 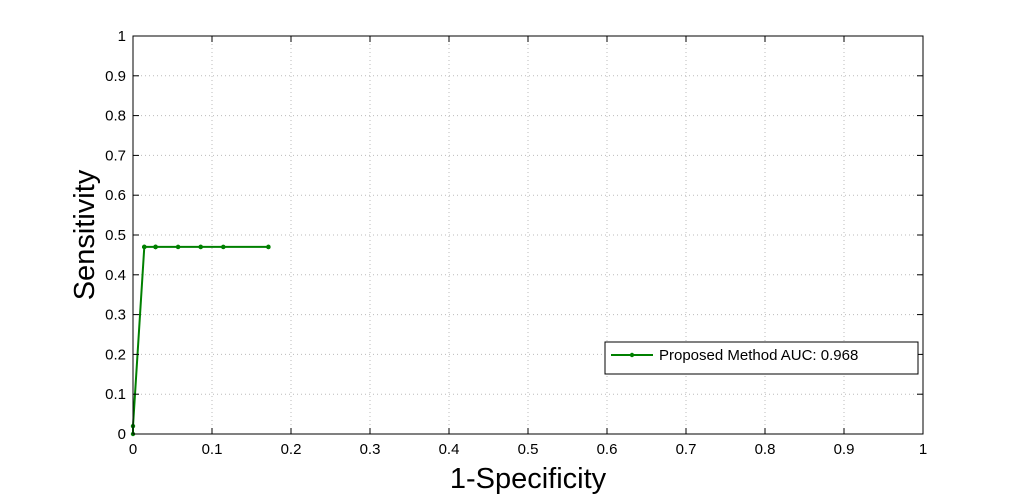 What do you see at coordinates (632, 355) in the screenshot?
I see `legend-marker` at bounding box center [632, 355].